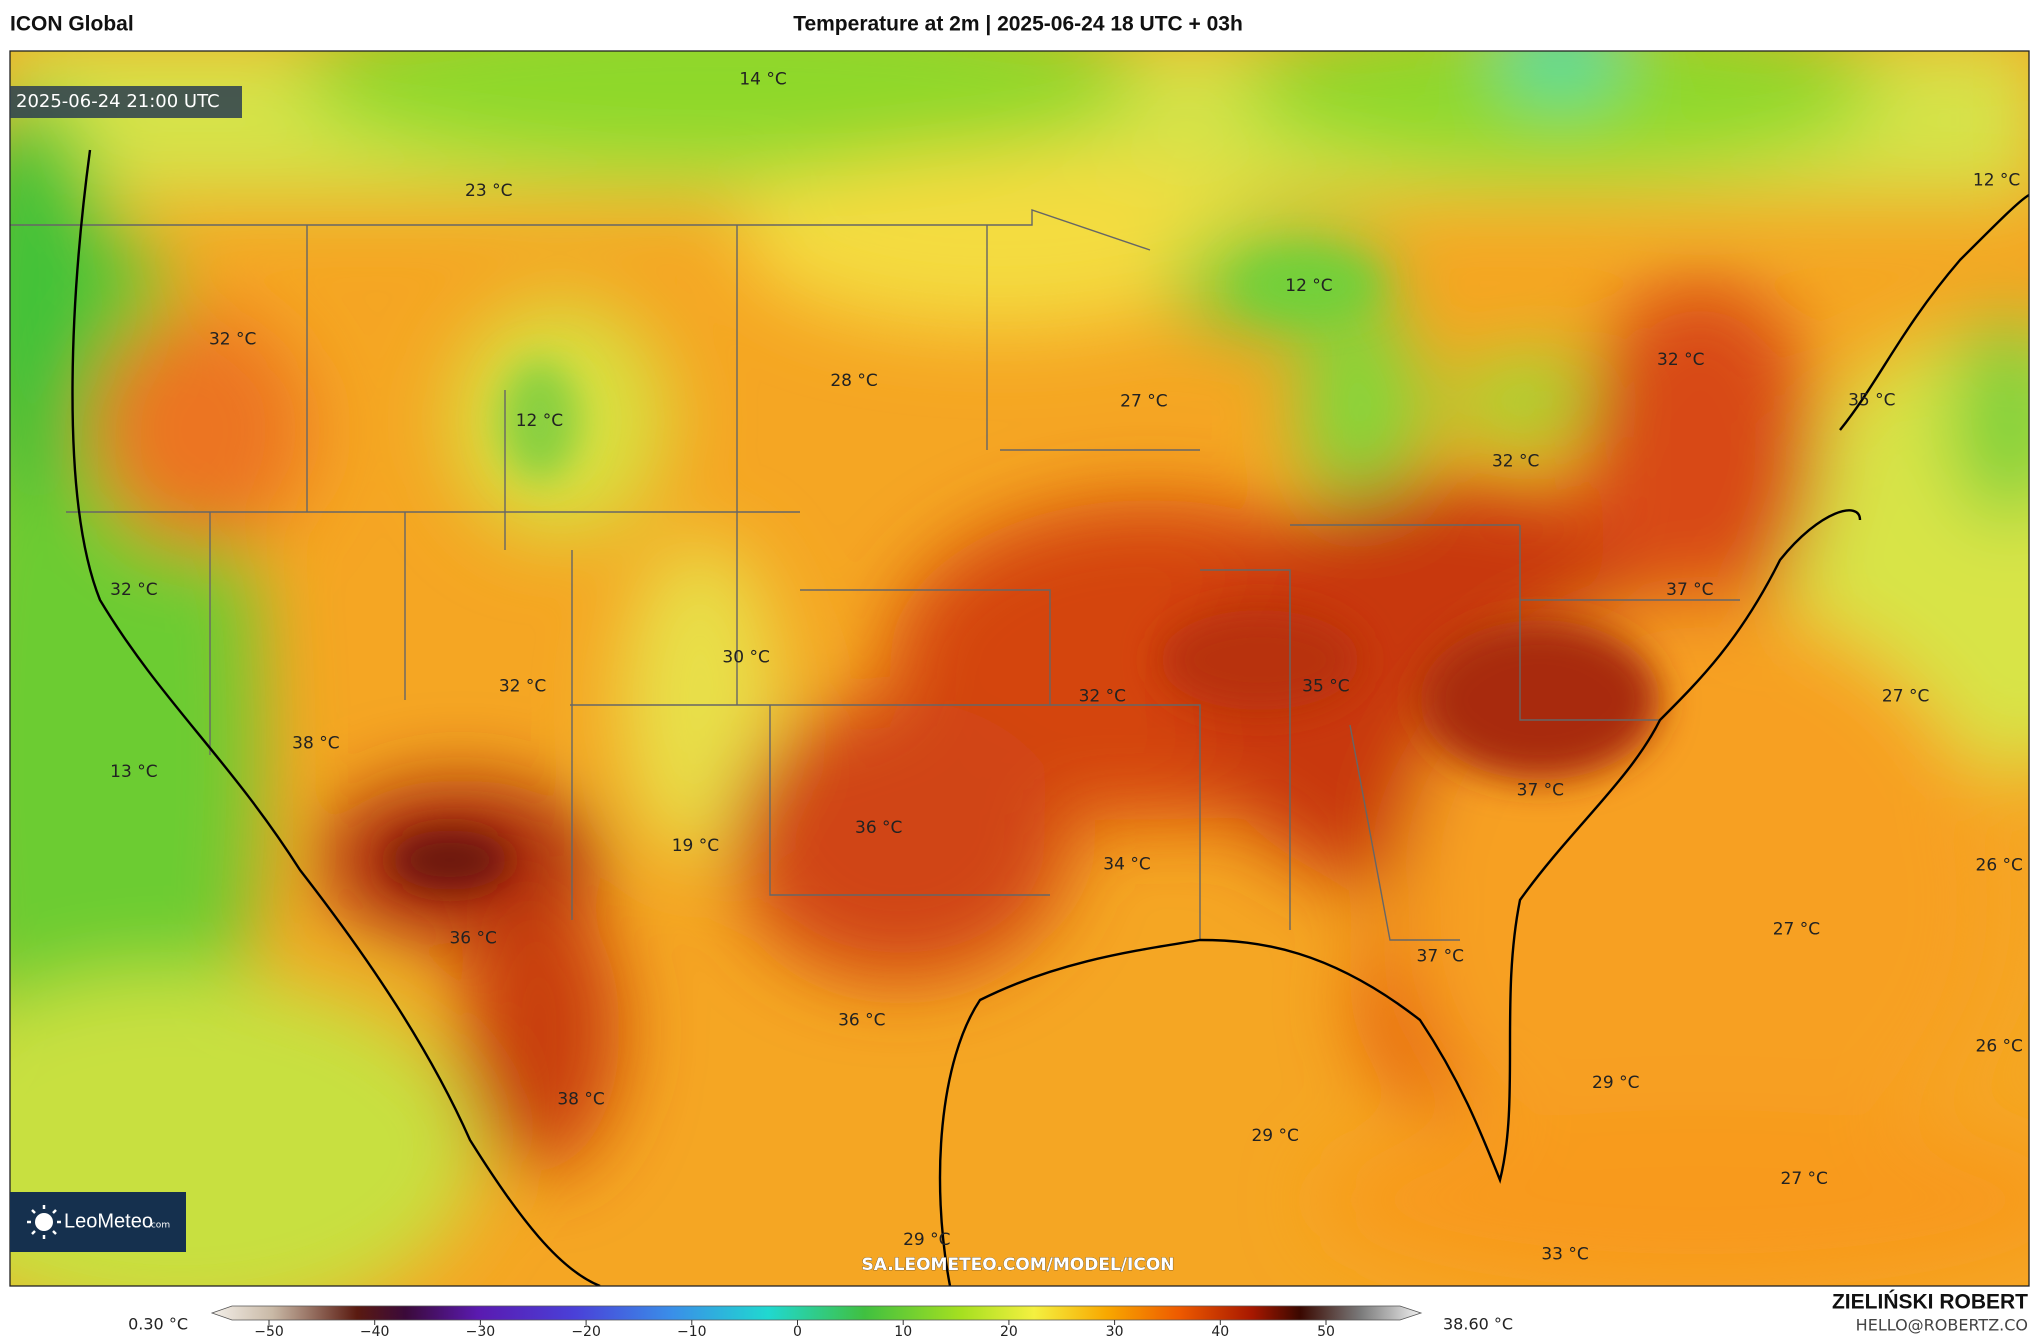 The image size is (2033, 1343). I want to click on colorbar-tick-label: −20, so click(586, 1331).